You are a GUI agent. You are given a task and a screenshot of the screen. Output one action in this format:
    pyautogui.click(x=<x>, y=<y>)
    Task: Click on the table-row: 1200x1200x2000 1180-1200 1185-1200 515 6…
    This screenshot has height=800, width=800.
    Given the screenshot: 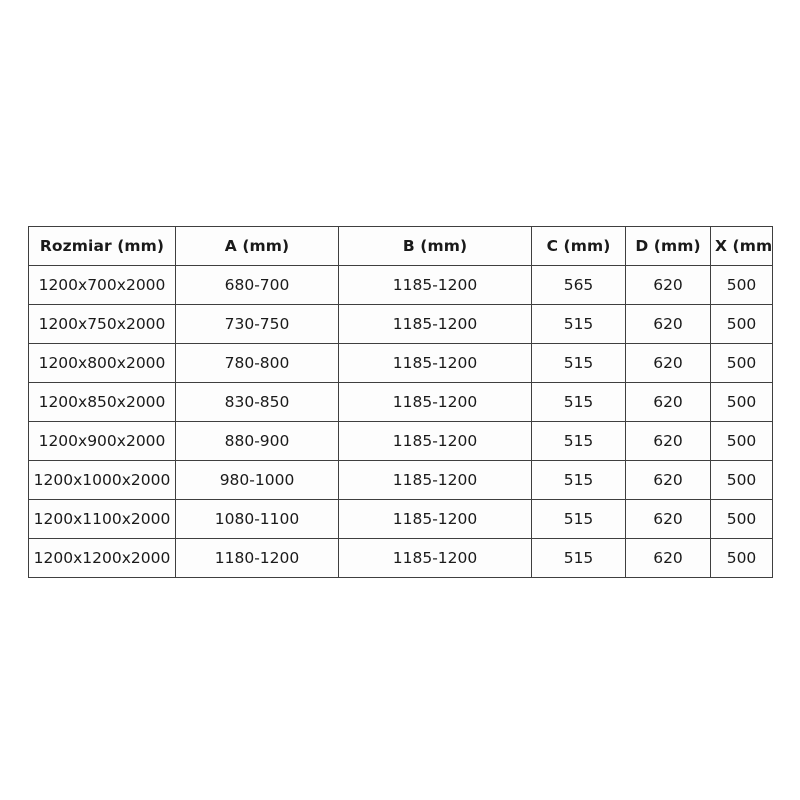 What is the action you would take?
    pyautogui.click(x=400, y=558)
    